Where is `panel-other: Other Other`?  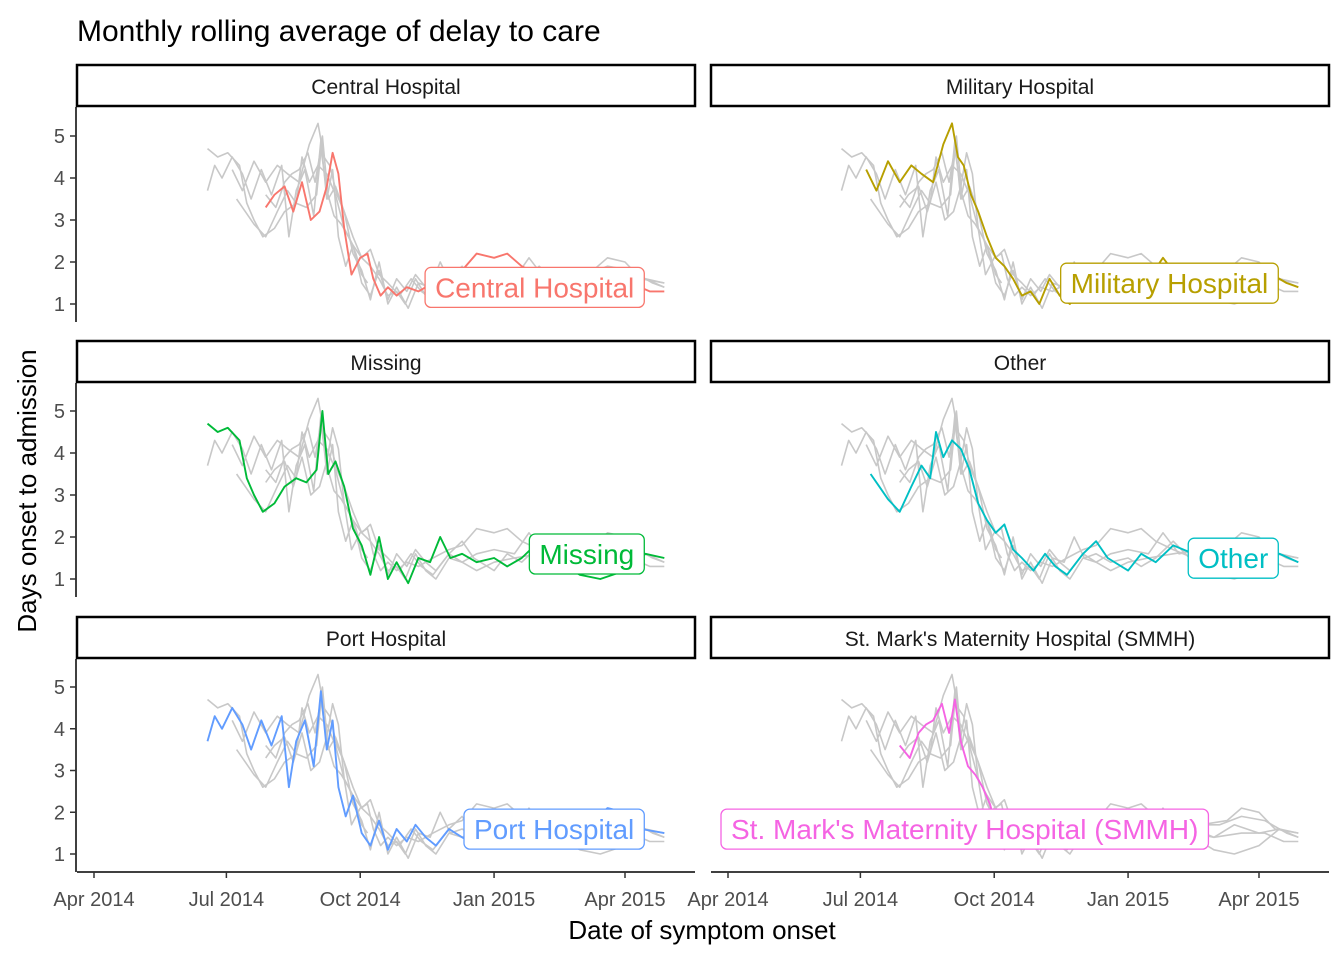
panel-other: Other Other is located at coordinates (1020, 462).